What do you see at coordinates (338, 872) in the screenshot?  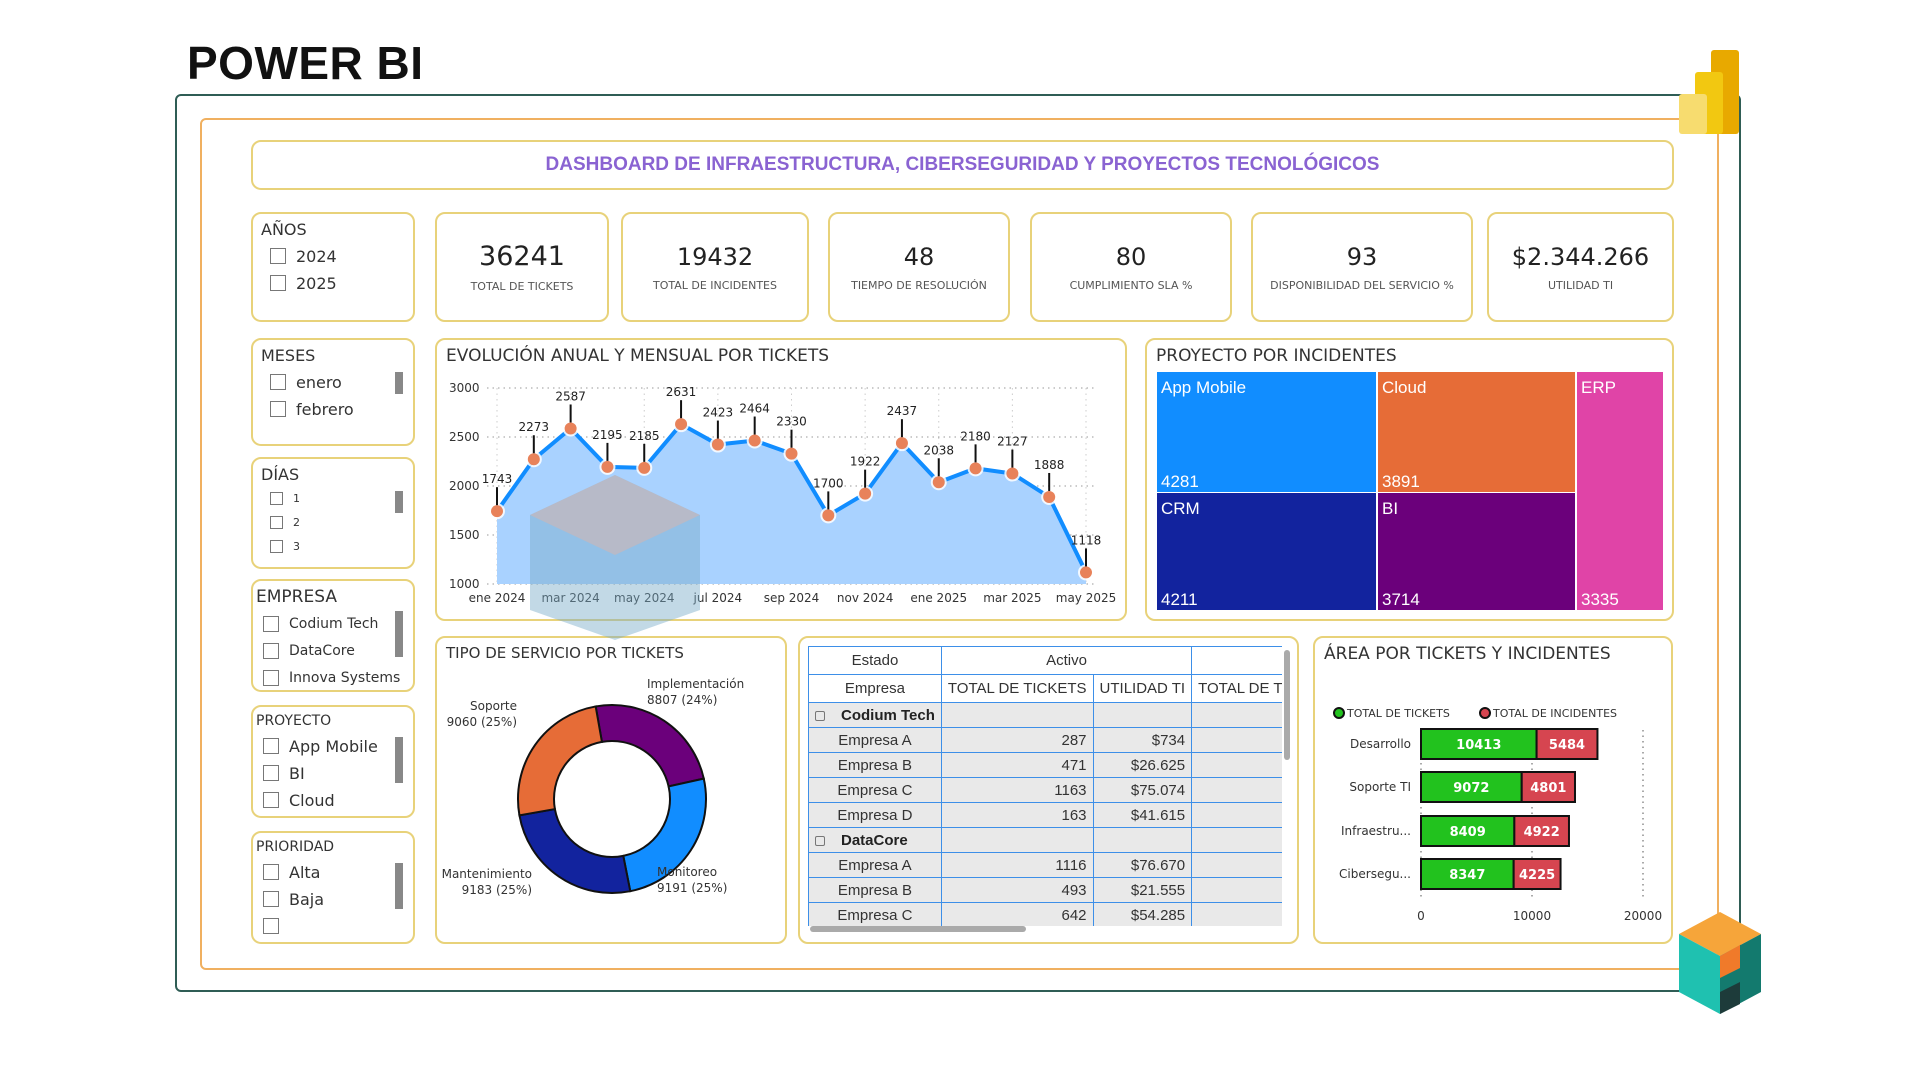 I see `slicer-option: Alta` at bounding box center [338, 872].